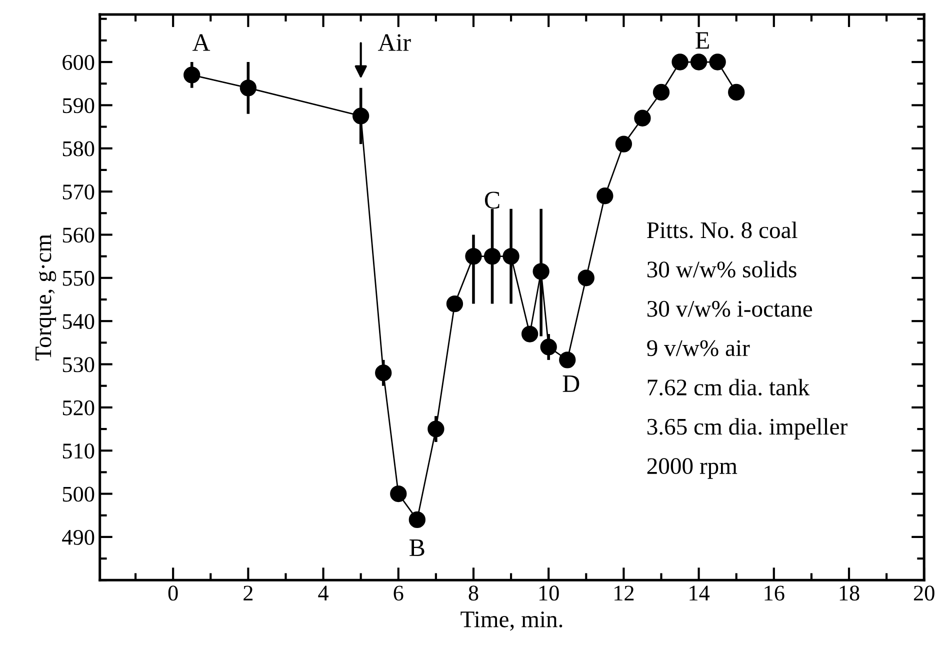 The height and width of the screenshot is (660, 942). Describe the element at coordinates (248, 593) in the screenshot. I see `x-tick-label: 2` at that location.